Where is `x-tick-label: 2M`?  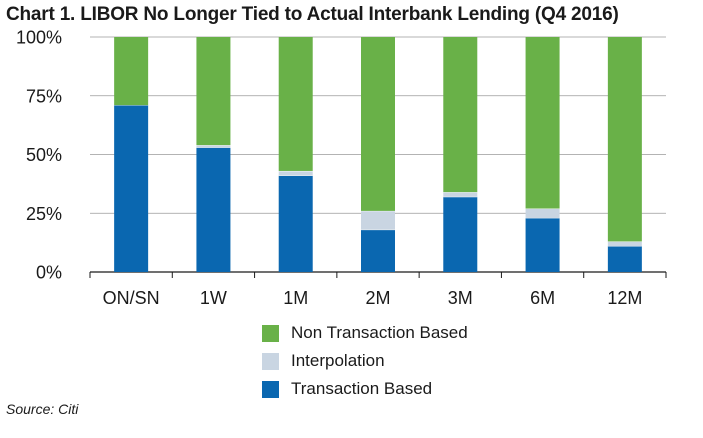
x-tick-label: 2M is located at coordinates (377, 298).